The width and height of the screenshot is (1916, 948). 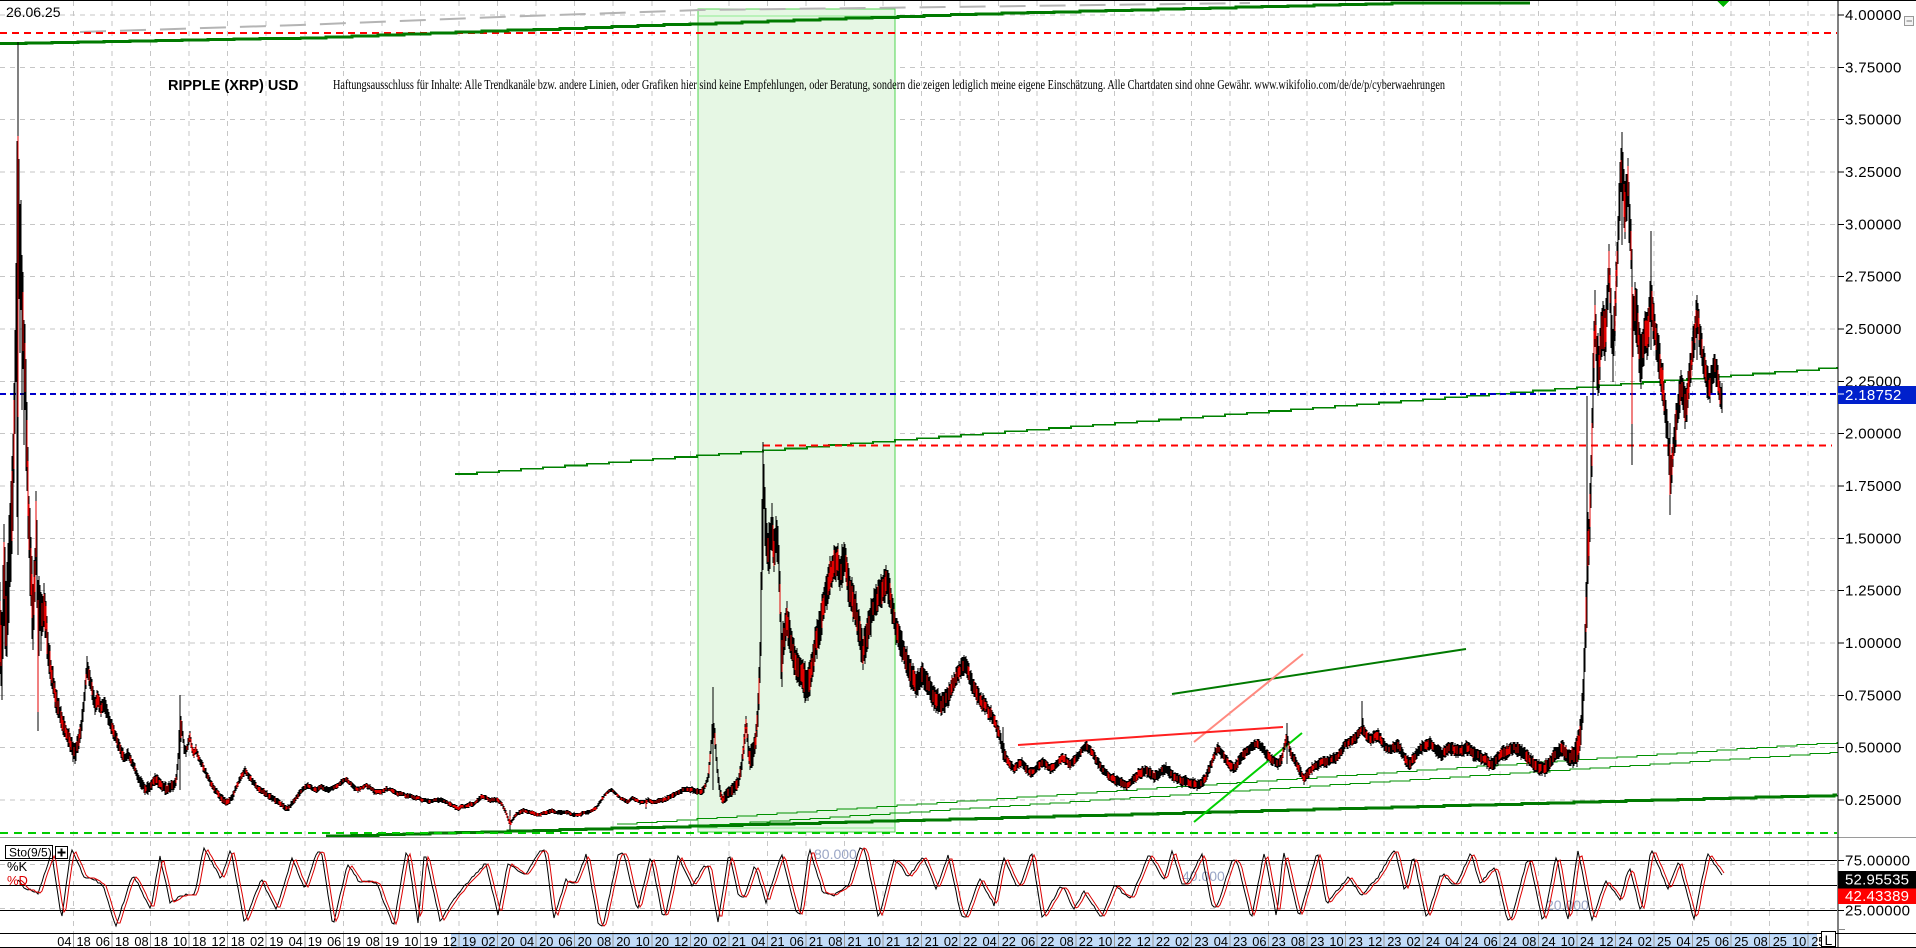 I want to click on svg-text: 25.00000, so click(x=1877, y=911).